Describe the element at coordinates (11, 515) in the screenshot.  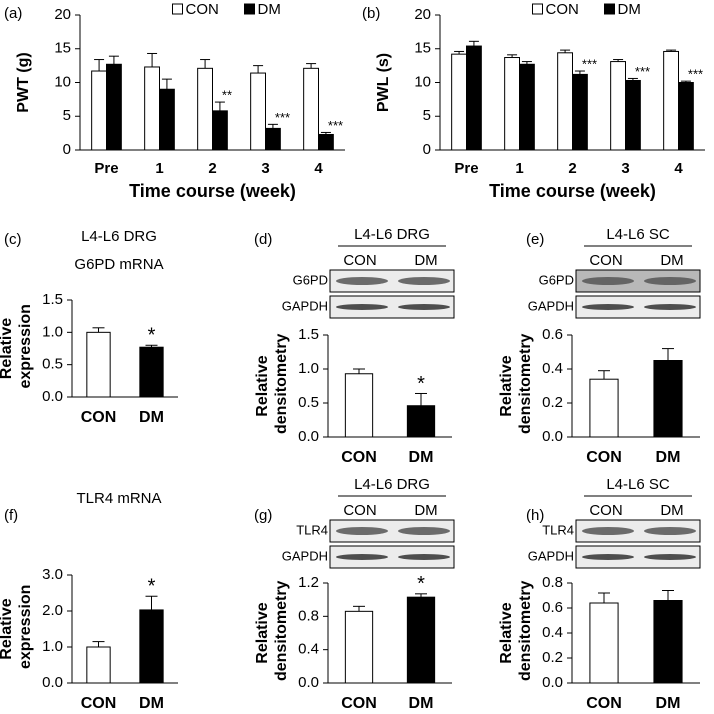
I see `panel-label: (f)` at that location.